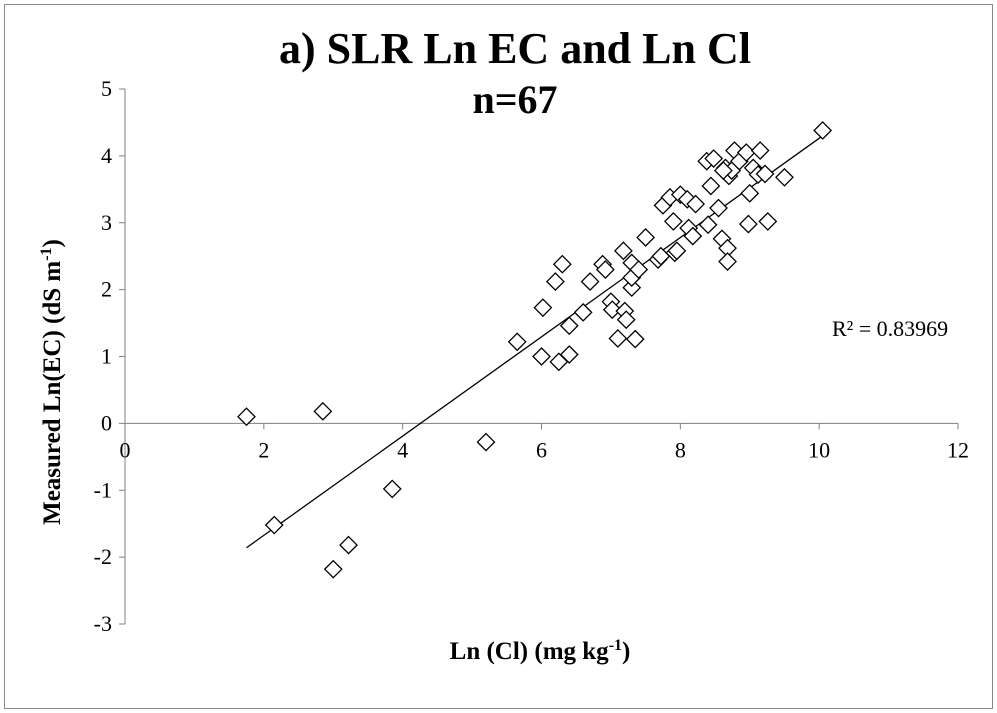 The height and width of the screenshot is (713, 997). Describe the element at coordinates (402, 449) in the screenshot. I see `x-tick-label: 4` at that location.